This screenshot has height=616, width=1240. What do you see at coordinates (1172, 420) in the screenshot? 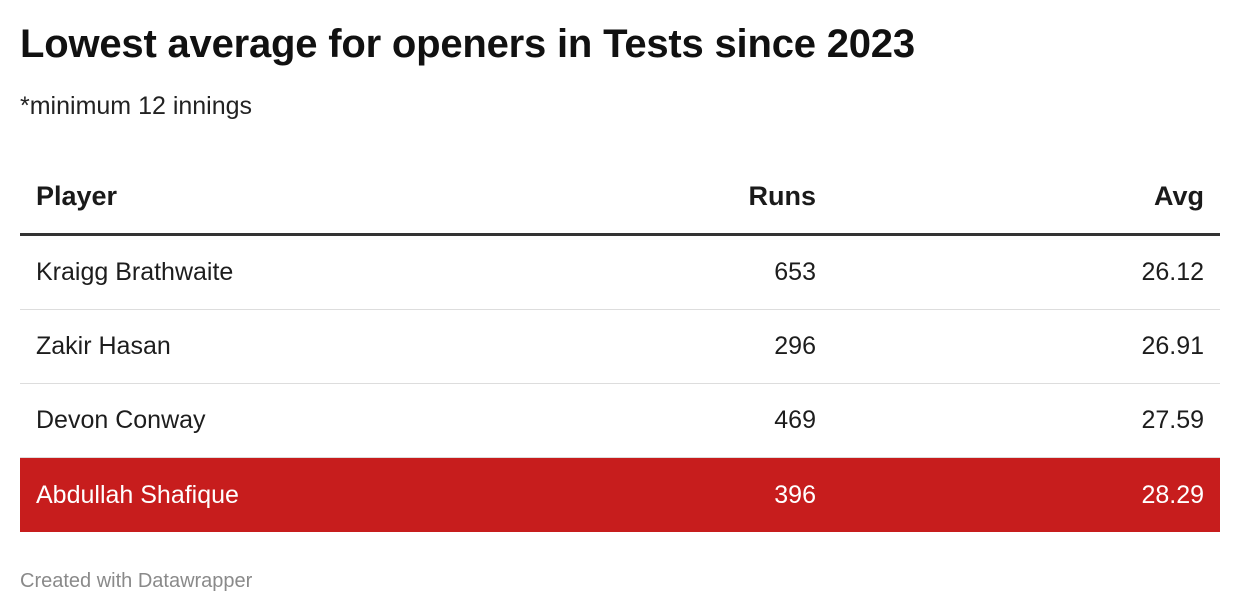
I see `avg-cell: 27.59` at bounding box center [1172, 420].